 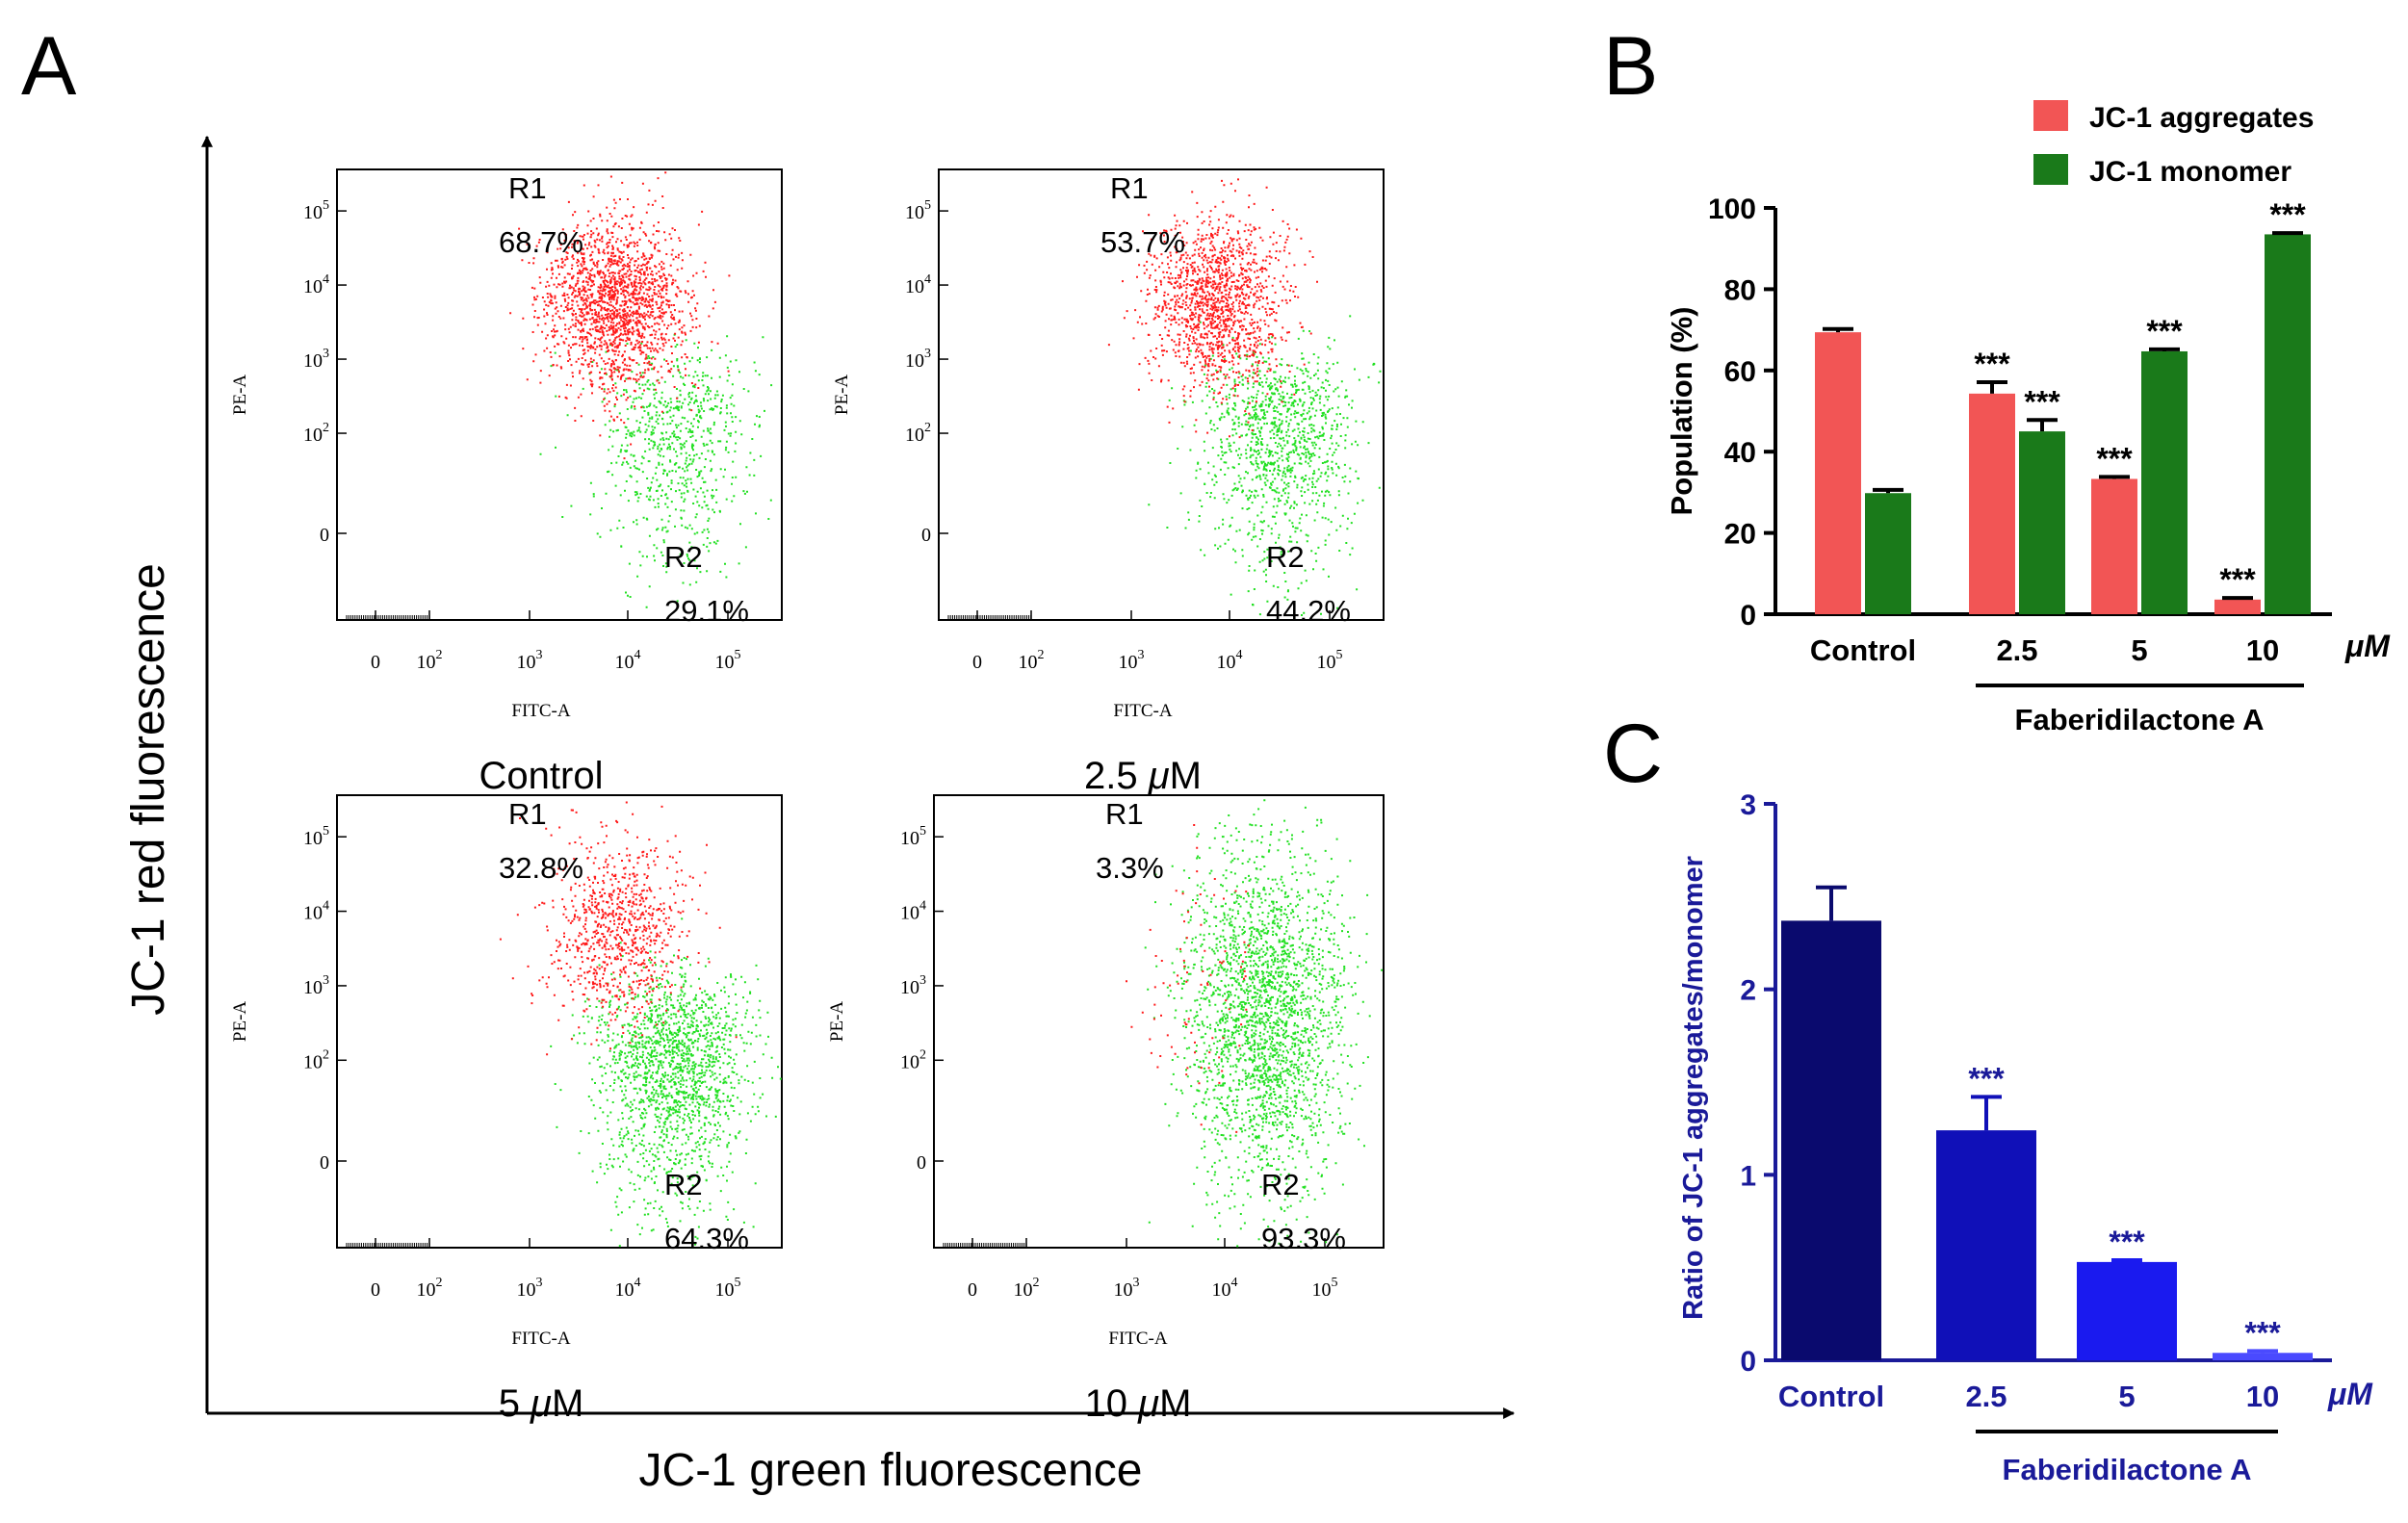 What do you see at coordinates (2045, 650) in the screenshot?
I see `panel-b-labels: Control 2.5 5 10` at bounding box center [2045, 650].